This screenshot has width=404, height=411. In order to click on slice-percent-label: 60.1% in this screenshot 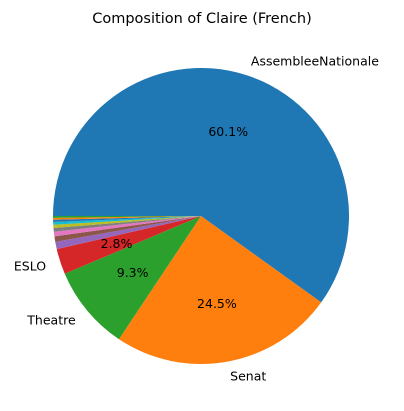, I will do `click(228, 131)`.